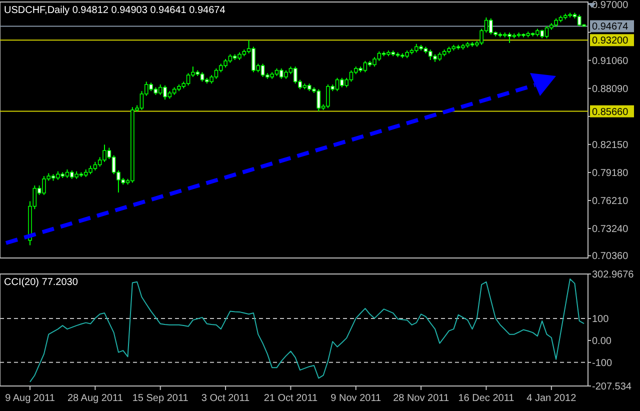  Describe the element at coordinates (613, 275) in the screenshot. I see `y-tick-label: 302.9676` at that location.